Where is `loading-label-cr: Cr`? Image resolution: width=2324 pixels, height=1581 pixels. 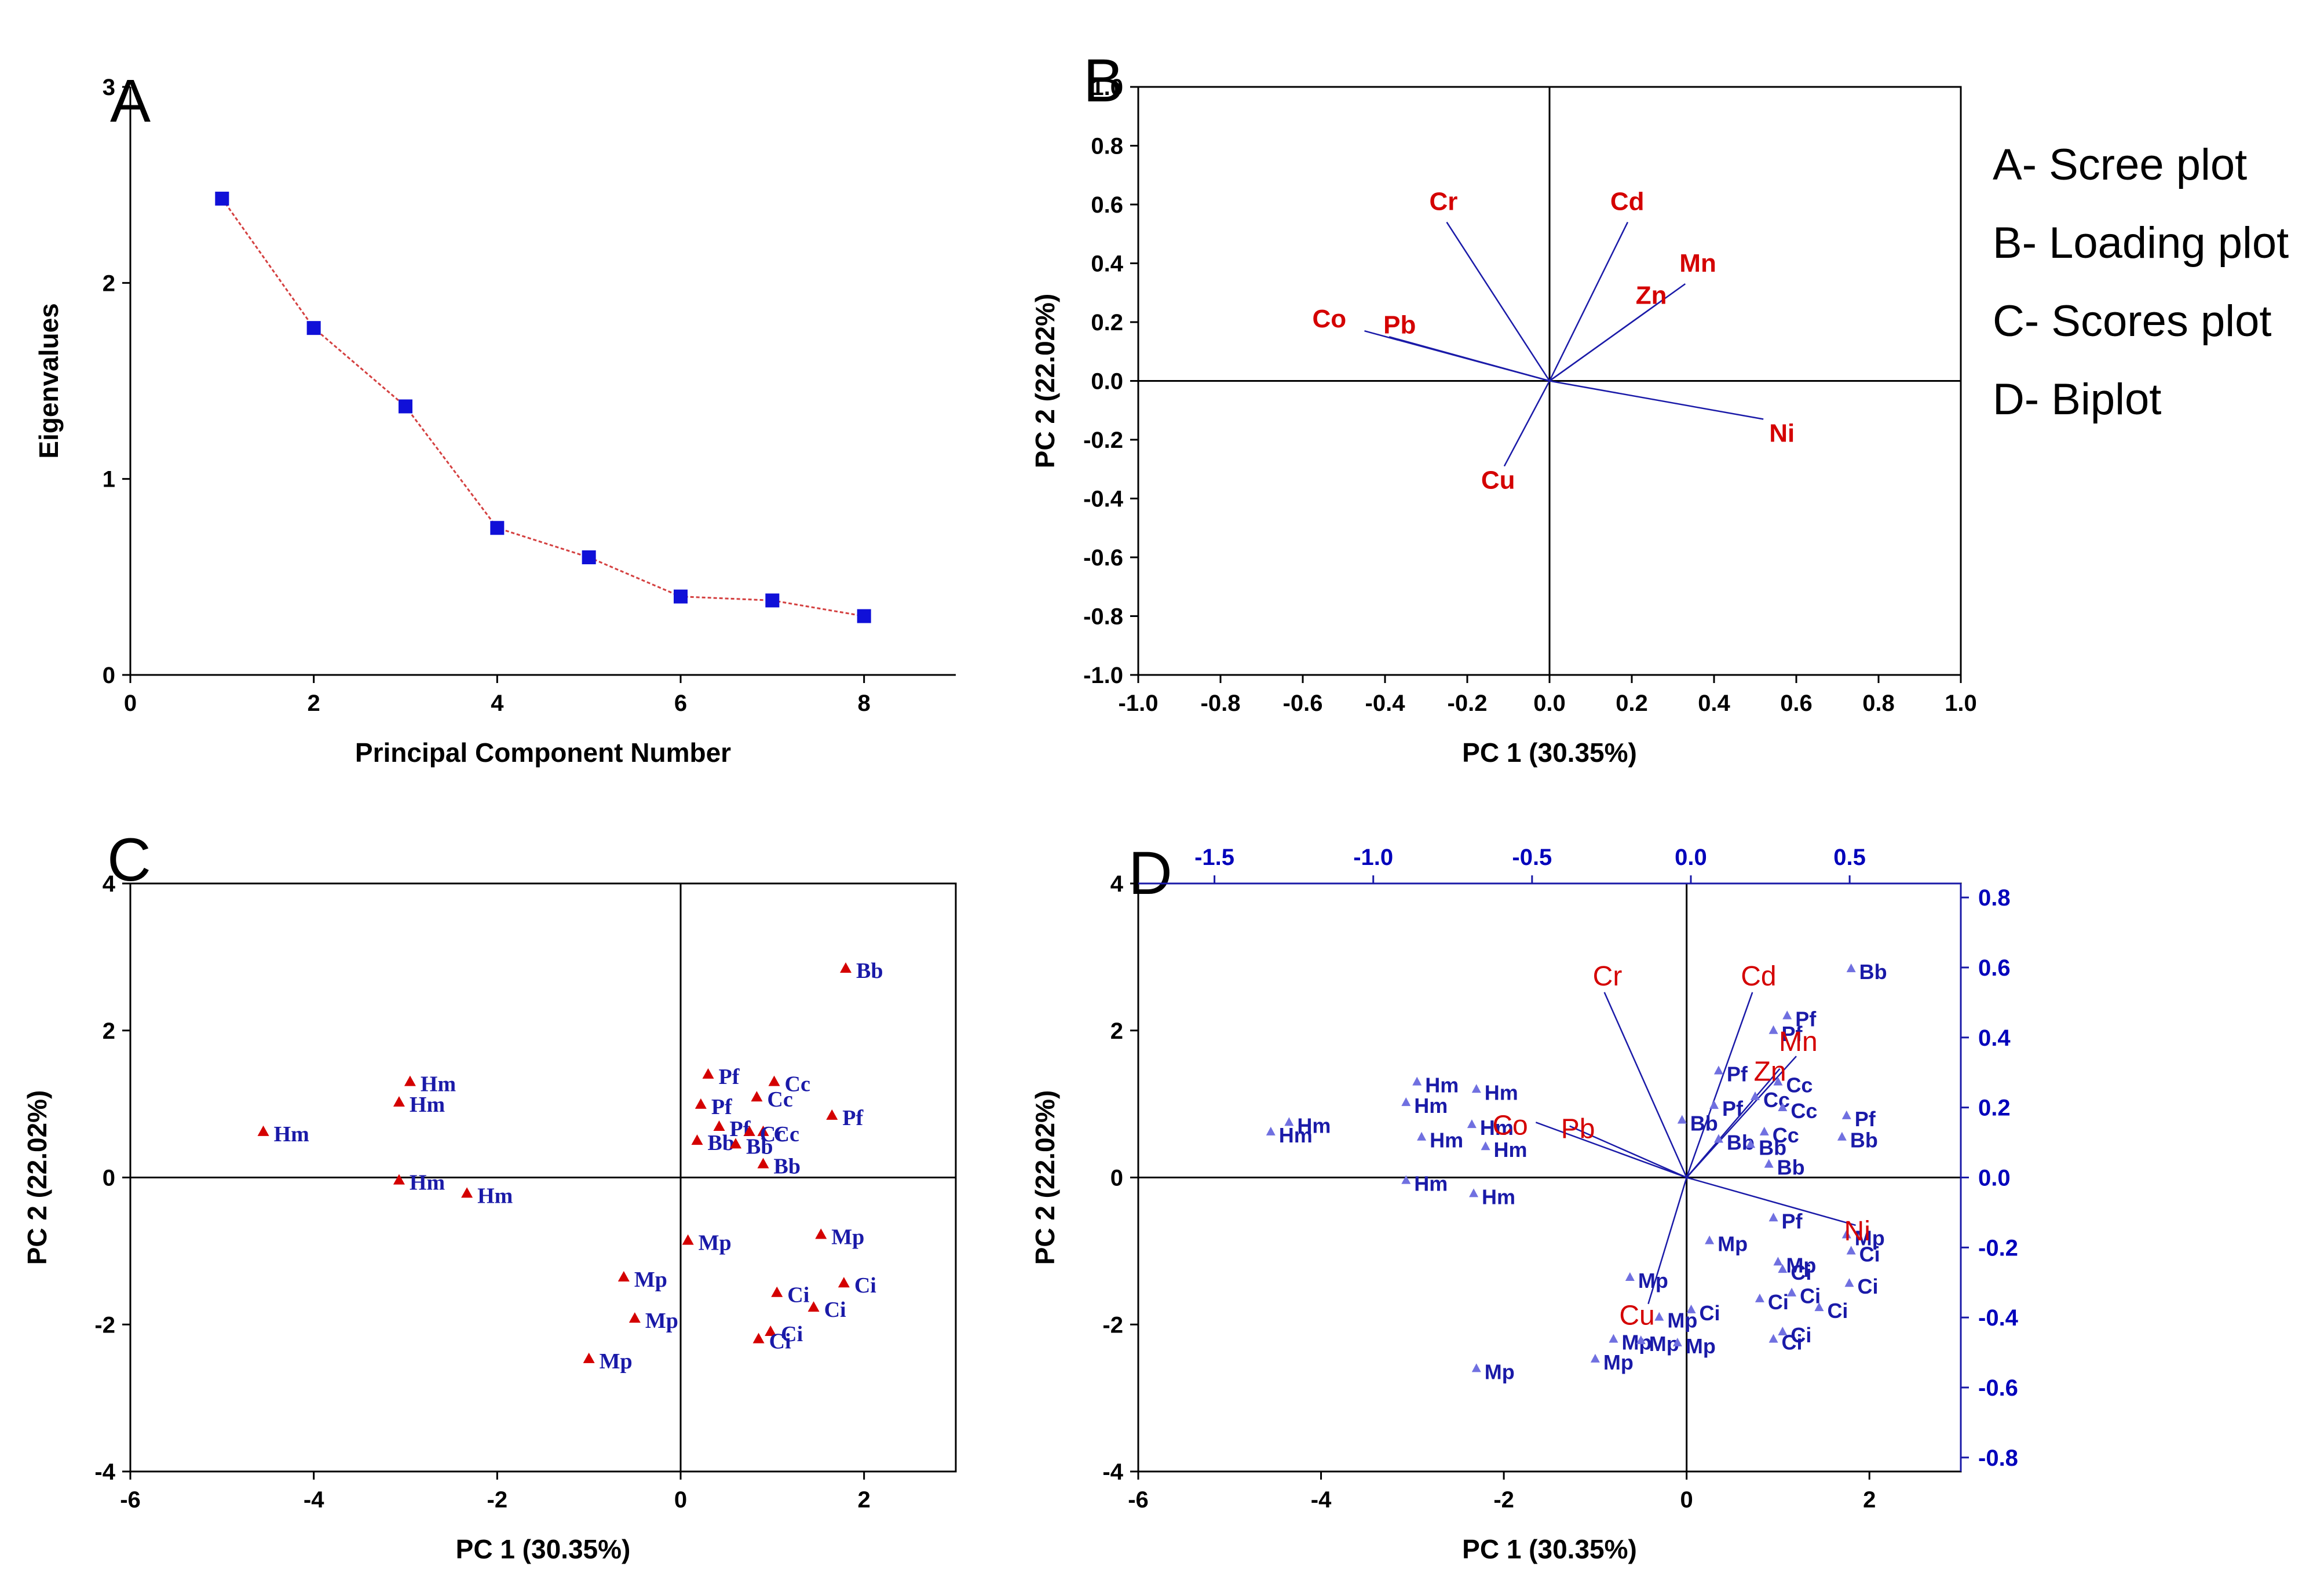 loading-label-cr: Cr is located at coordinates (1444, 201).